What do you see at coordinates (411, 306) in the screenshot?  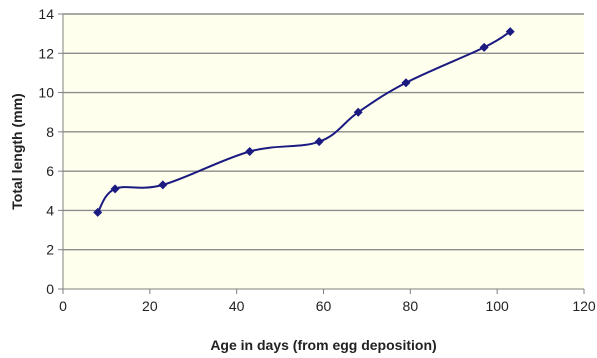 I see `x-tick-label-80: 80` at bounding box center [411, 306].